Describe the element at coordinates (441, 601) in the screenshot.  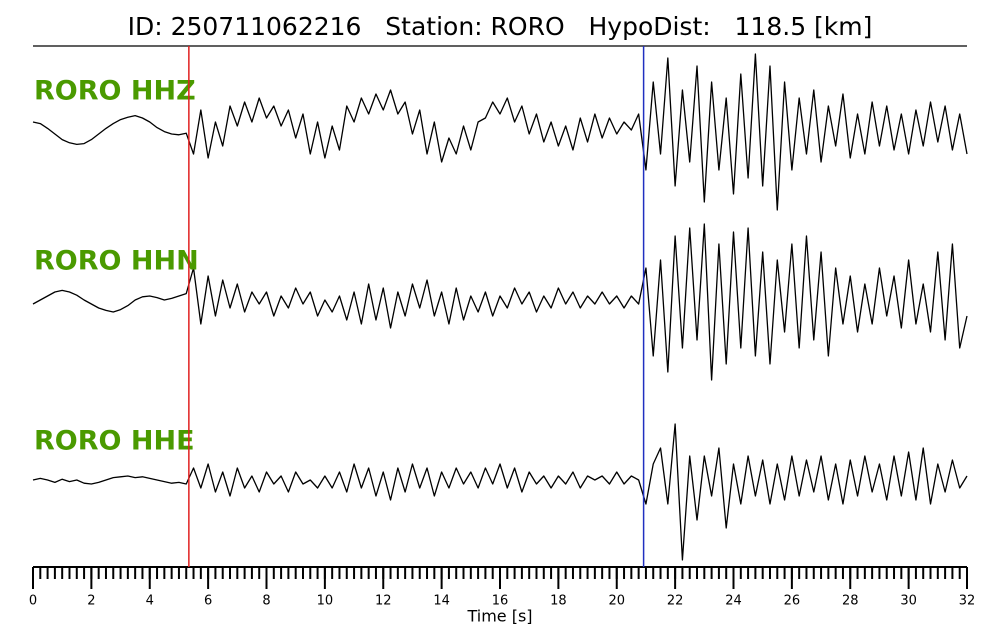
I see `x-tick-label: 14` at that location.